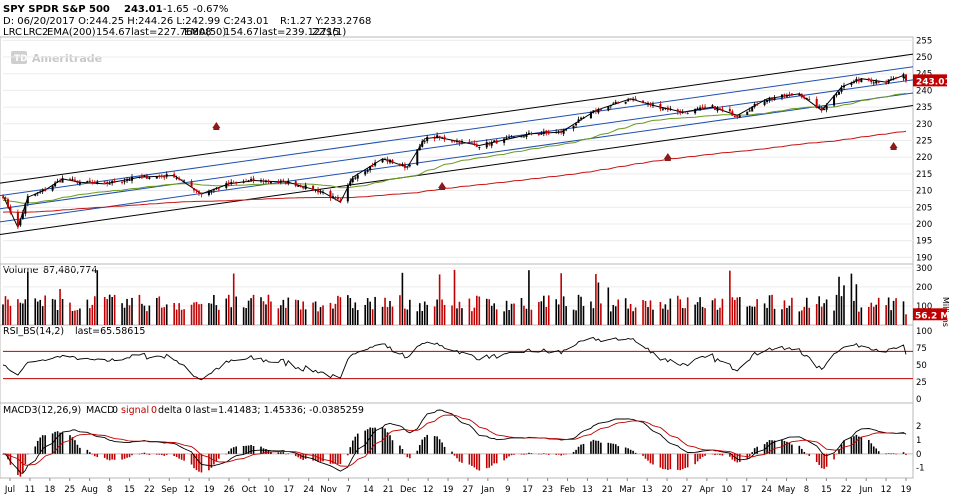  What do you see at coordinates (9, 490) in the screenshot?
I see `x-tick-label: Jul` at bounding box center [9, 490].